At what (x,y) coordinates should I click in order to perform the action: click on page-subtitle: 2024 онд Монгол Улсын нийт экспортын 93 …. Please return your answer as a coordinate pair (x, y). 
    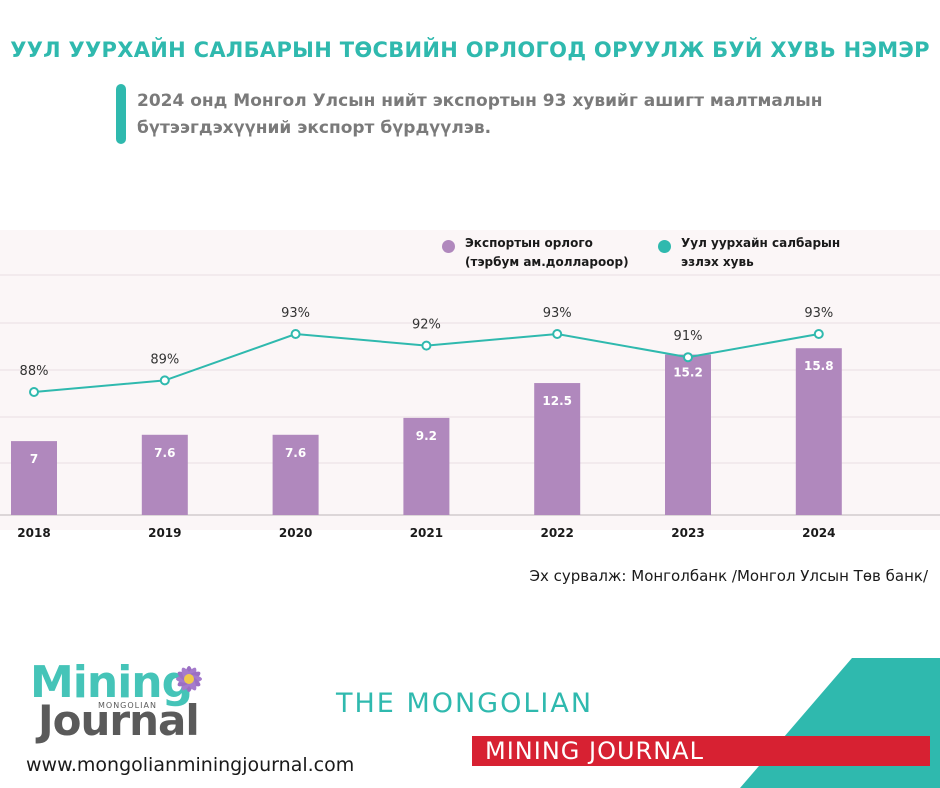
    Looking at the image, I should click on (480, 114).